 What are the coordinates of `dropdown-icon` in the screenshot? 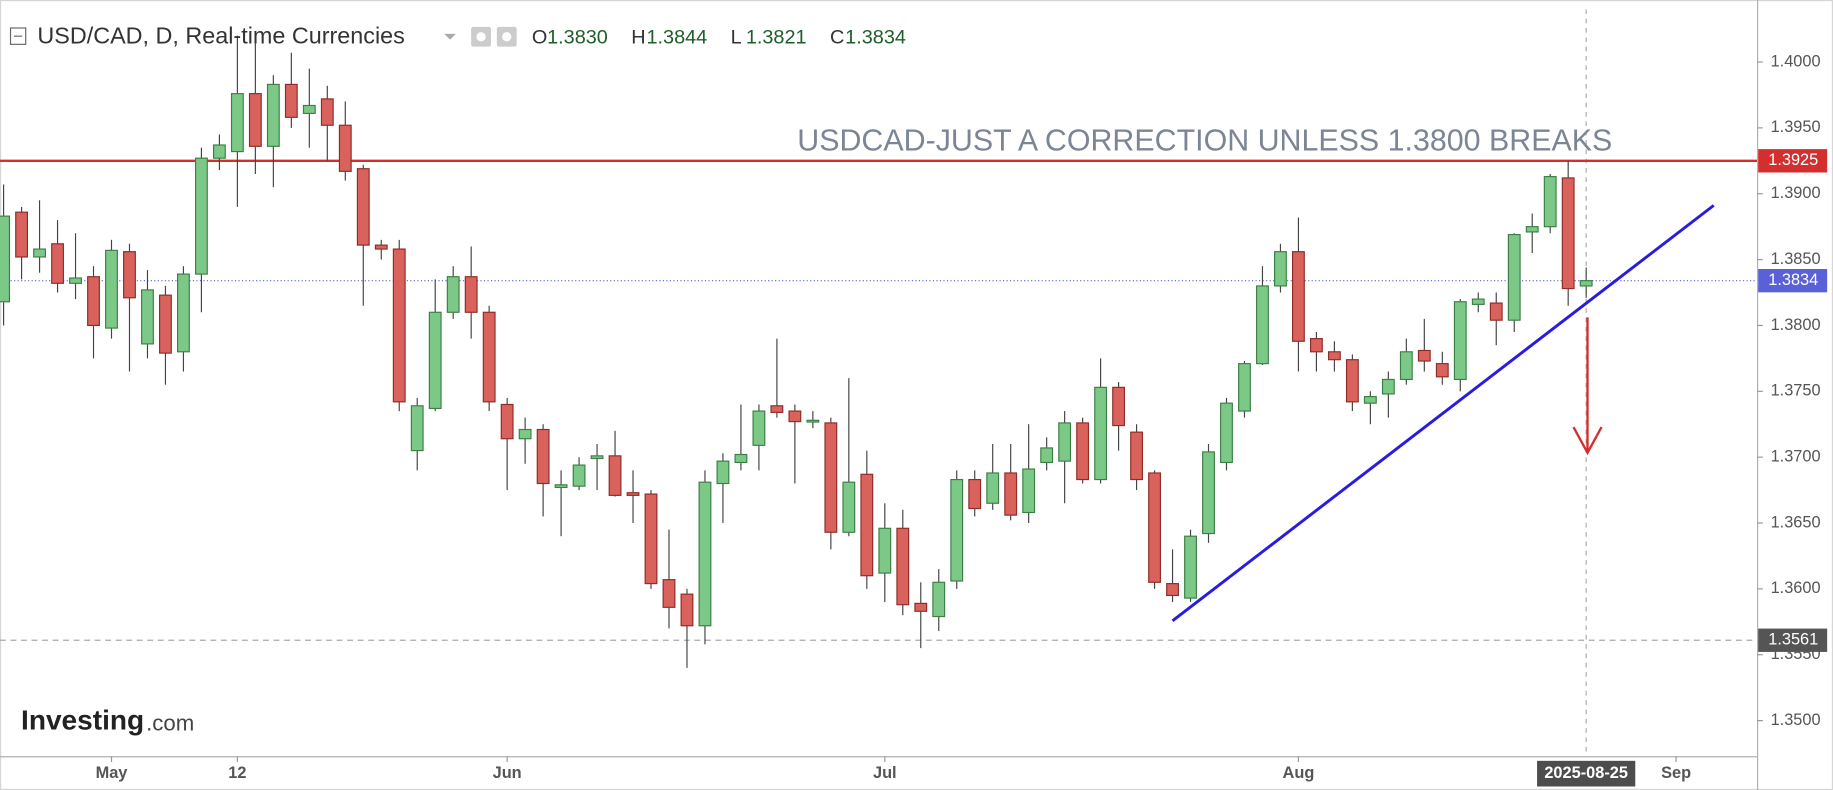 It's located at (450, 36).